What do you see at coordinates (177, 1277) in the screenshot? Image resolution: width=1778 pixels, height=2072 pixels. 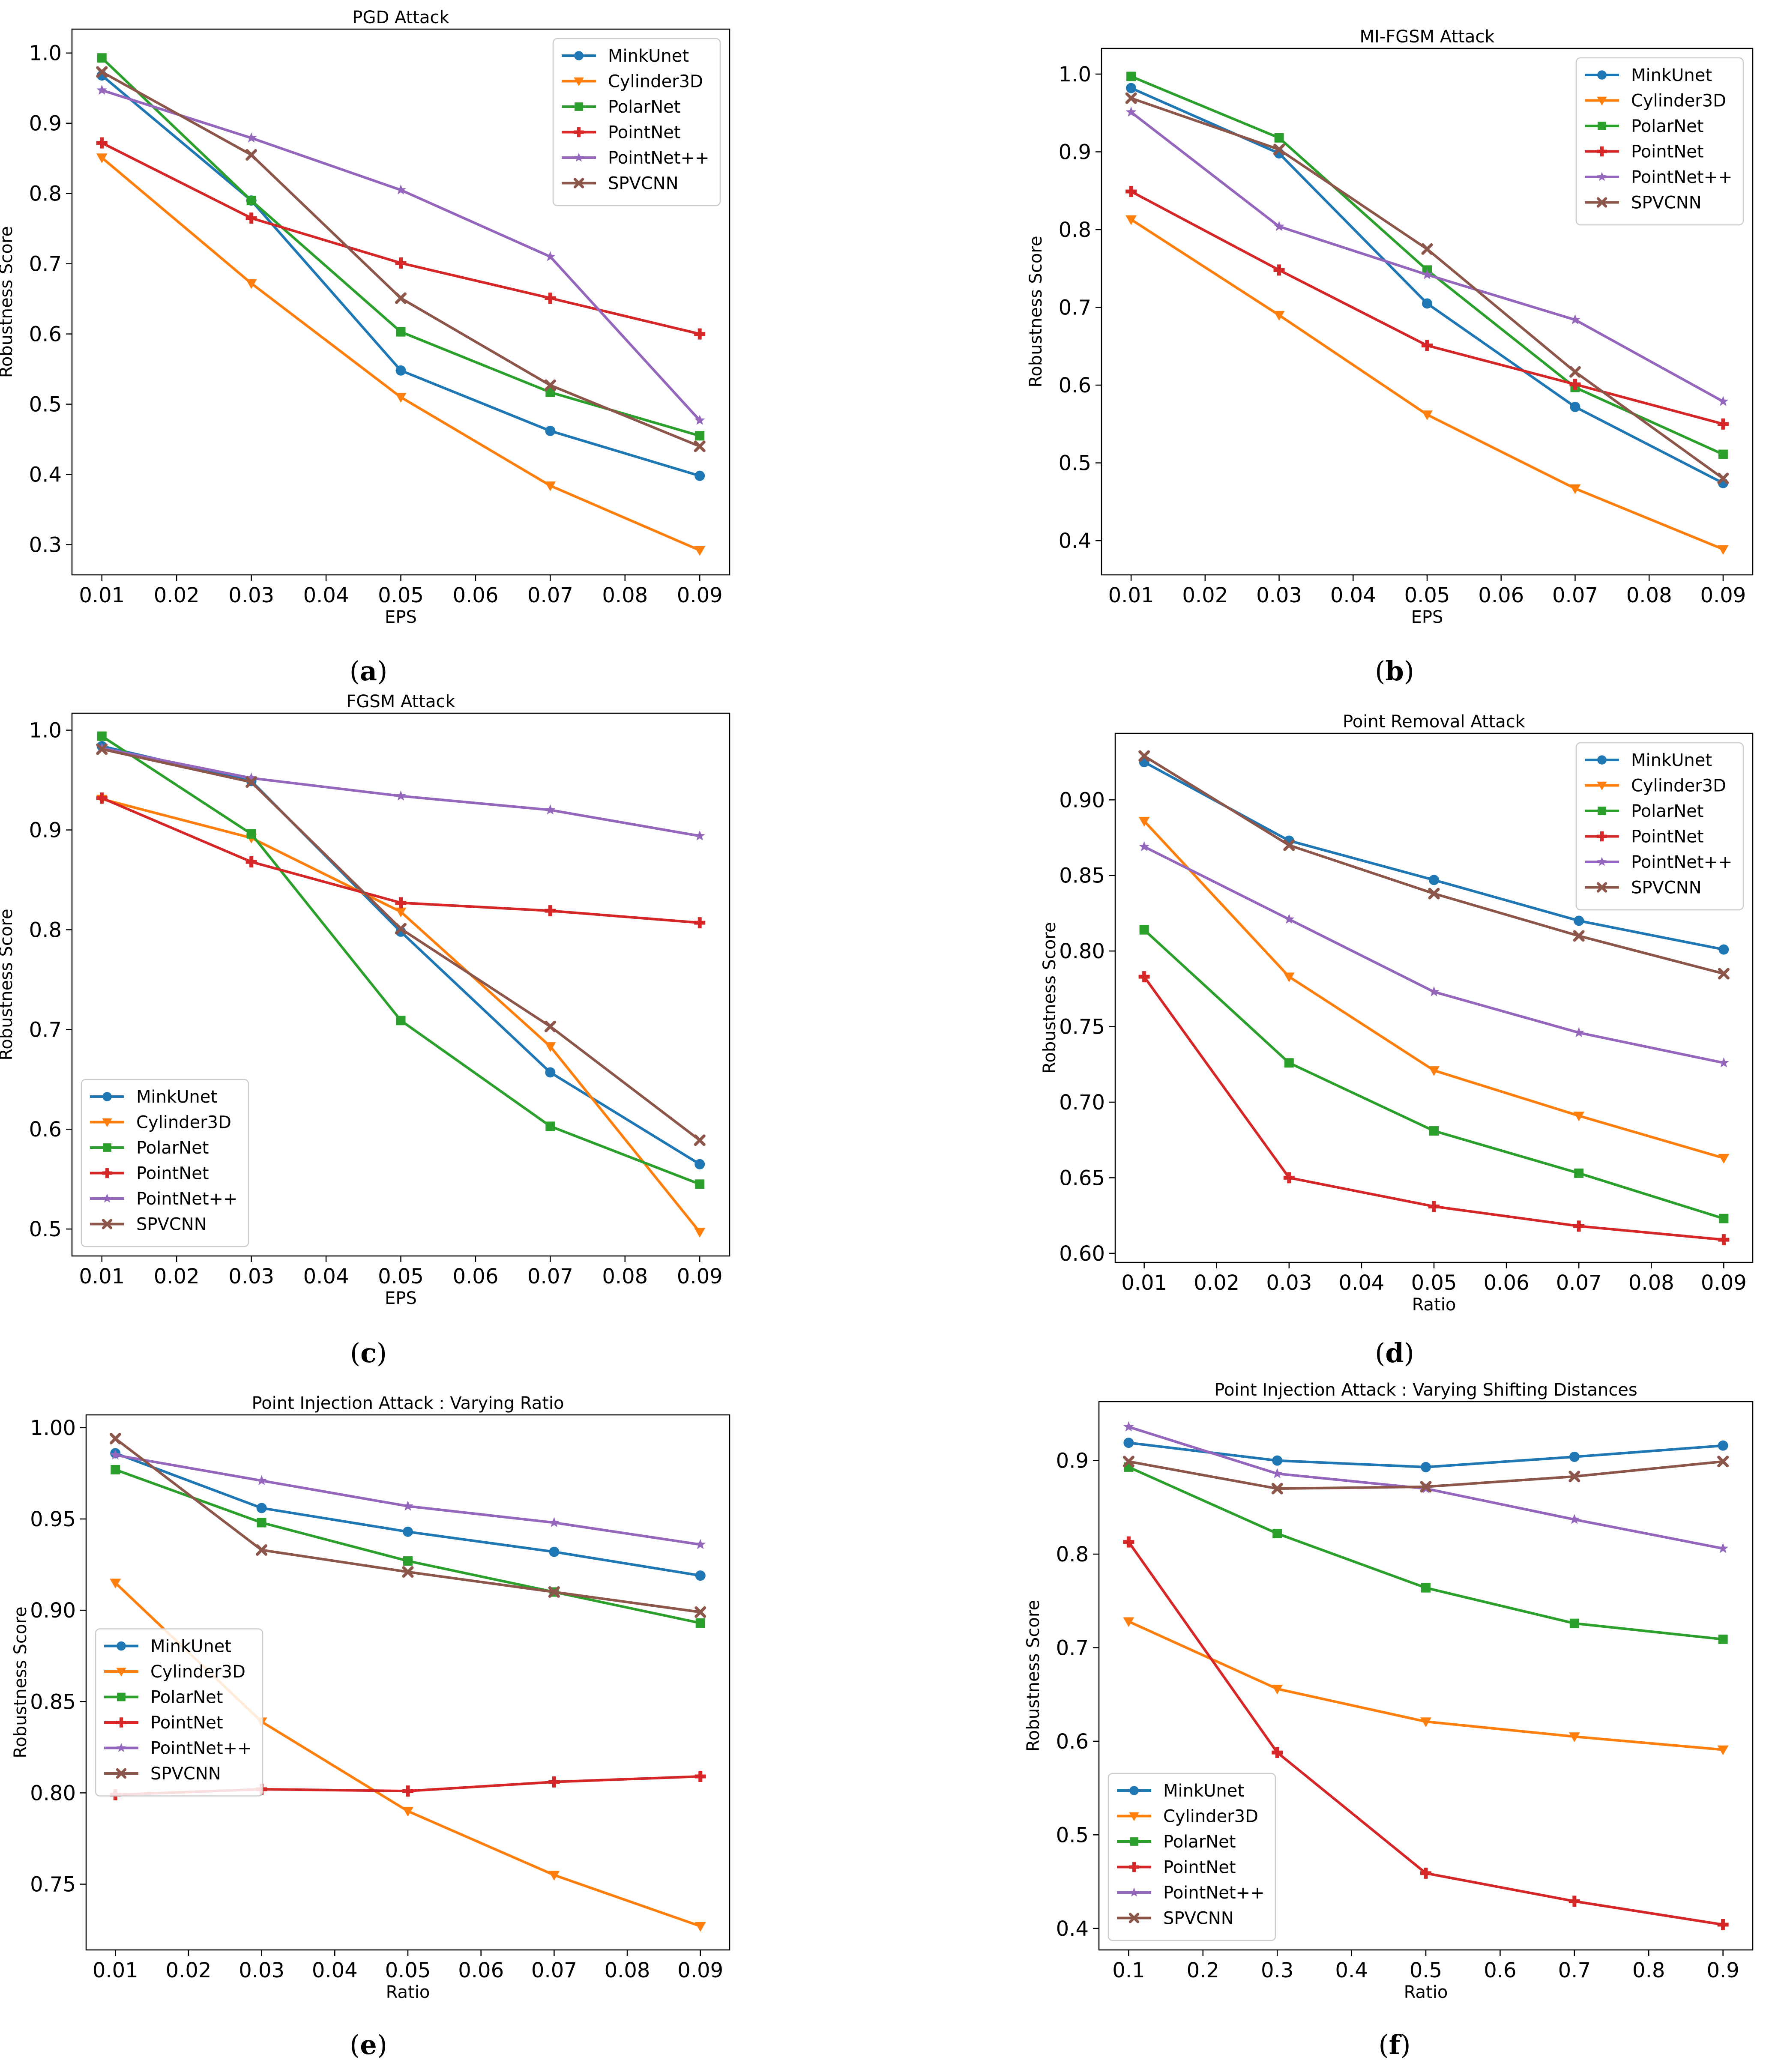 I see `x-tick-label: 0.02` at bounding box center [177, 1277].